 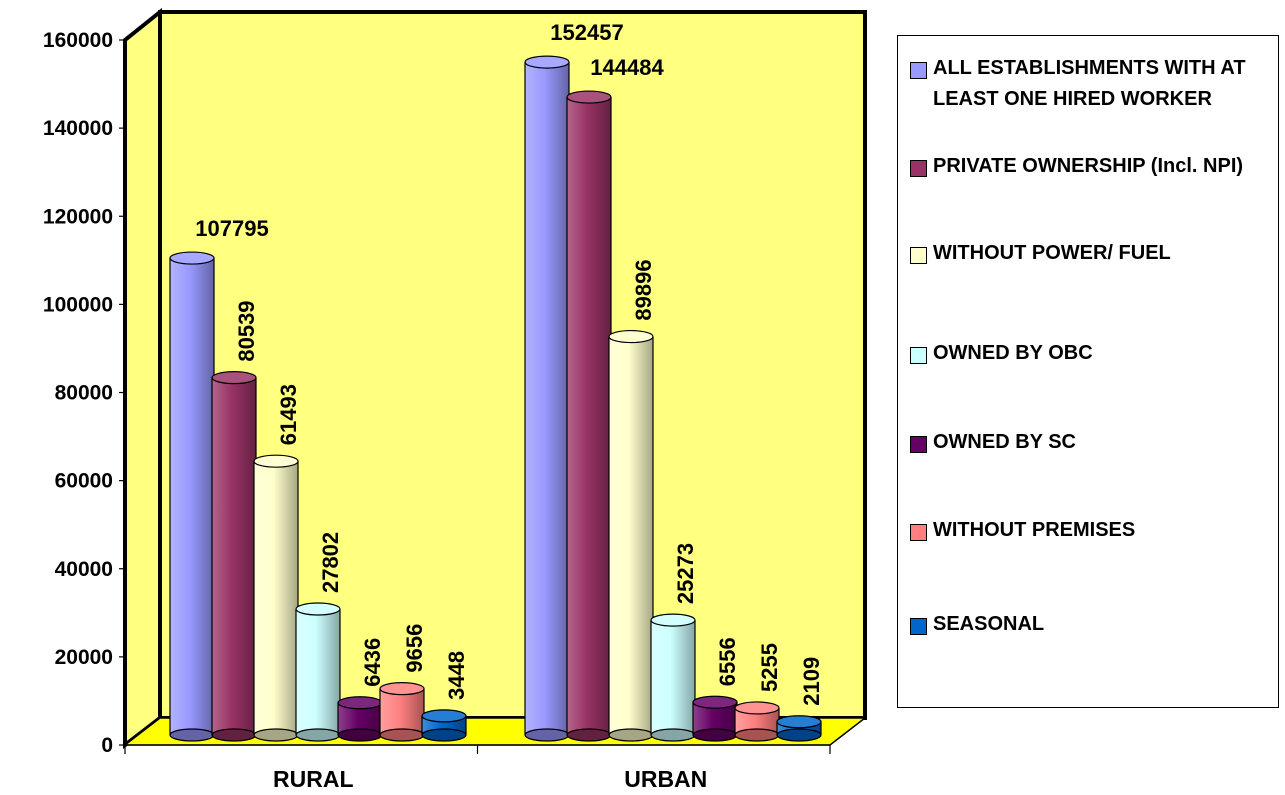 What do you see at coordinates (1052, 253) in the screenshot?
I see `legend-label: WITHOUT POWER/ FUEL` at bounding box center [1052, 253].